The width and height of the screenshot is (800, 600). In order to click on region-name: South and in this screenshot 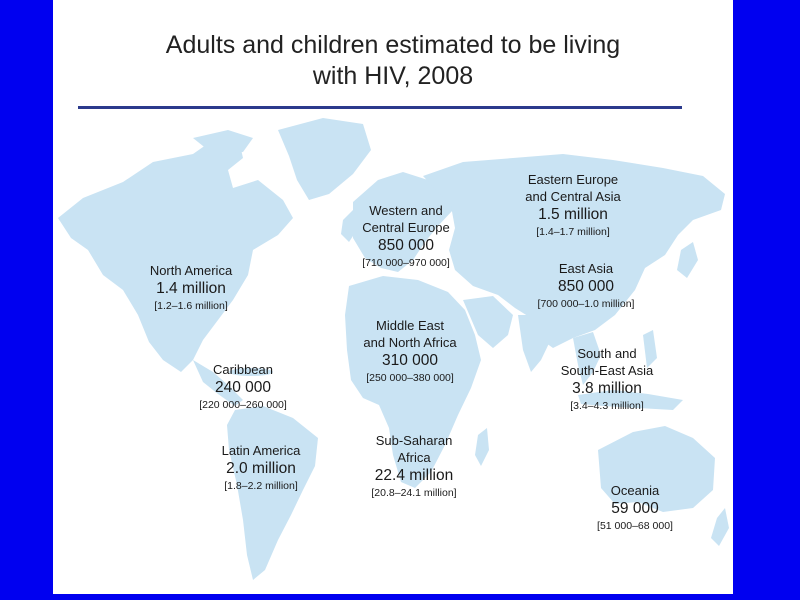, I will do `click(607, 353)`.